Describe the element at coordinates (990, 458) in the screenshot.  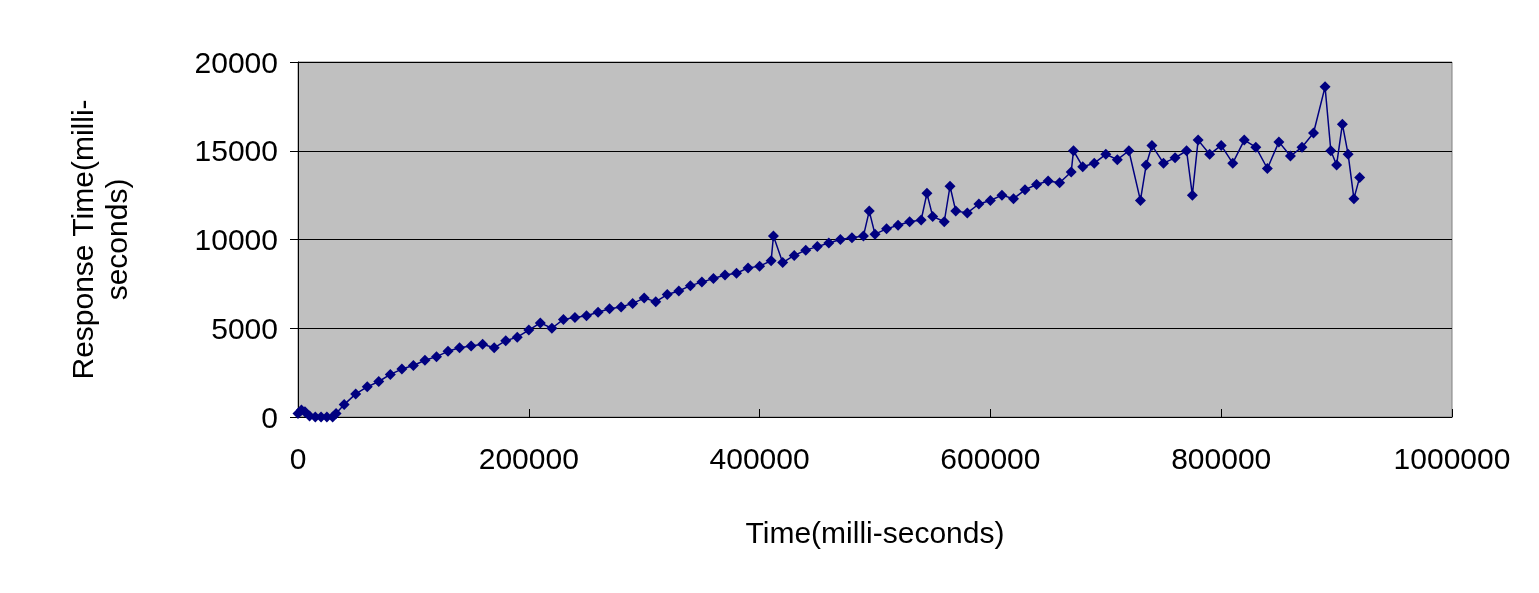
I see `x-tick-label: 600000` at that location.